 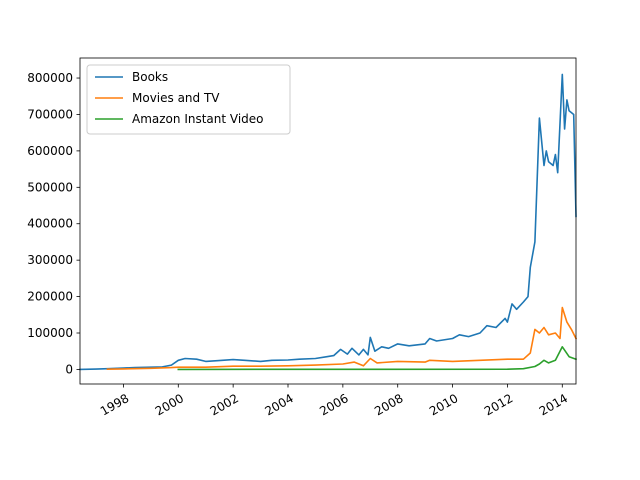 I want to click on y-tick-label: 500000, so click(x=50, y=187).